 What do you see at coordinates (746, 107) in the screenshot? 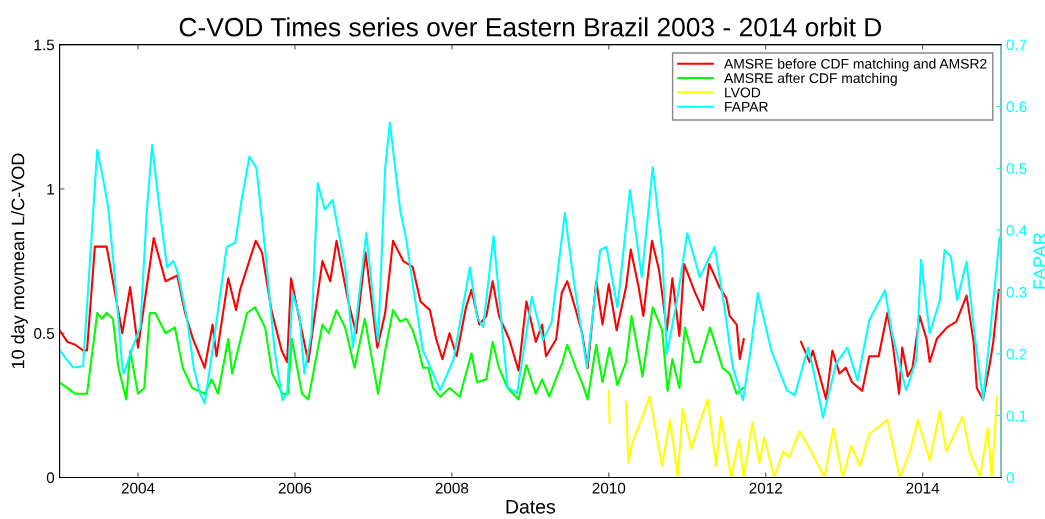
I see `legend-label: FAPAR` at bounding box center [746, 107].